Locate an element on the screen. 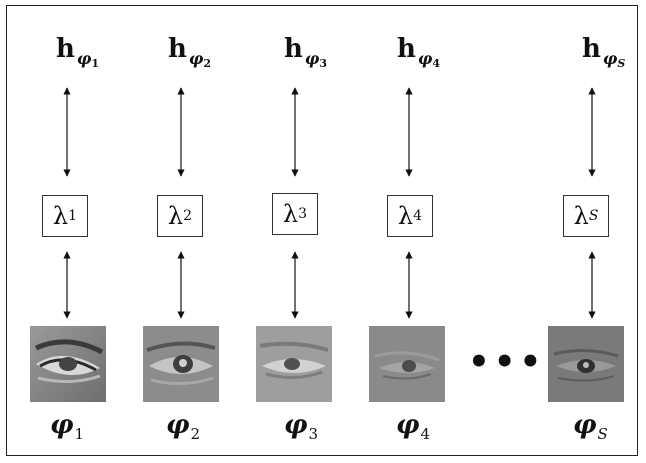  phi-label-2: φ2 is located at coordinates (183, 426).